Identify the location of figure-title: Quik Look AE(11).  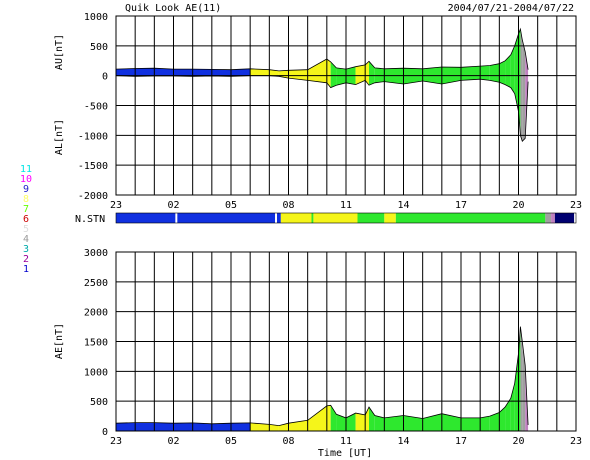
(173, 8).